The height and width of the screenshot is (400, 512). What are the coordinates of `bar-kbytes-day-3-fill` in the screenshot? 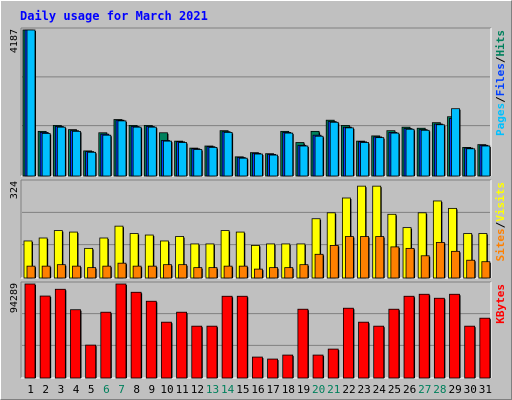 It's located at (60, 333).